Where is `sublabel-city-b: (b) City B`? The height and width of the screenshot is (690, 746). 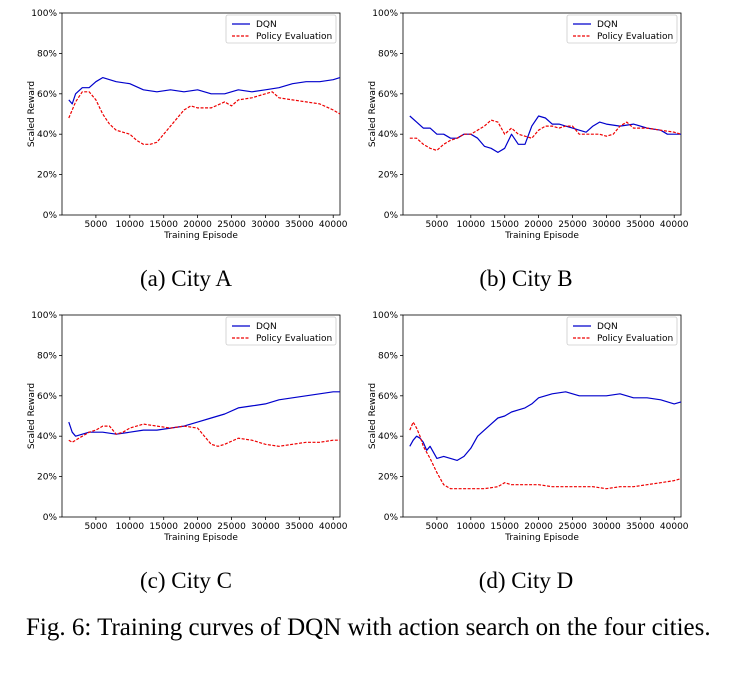 sublabel-city-b: (b) City B is located at coordinates (526, 278).